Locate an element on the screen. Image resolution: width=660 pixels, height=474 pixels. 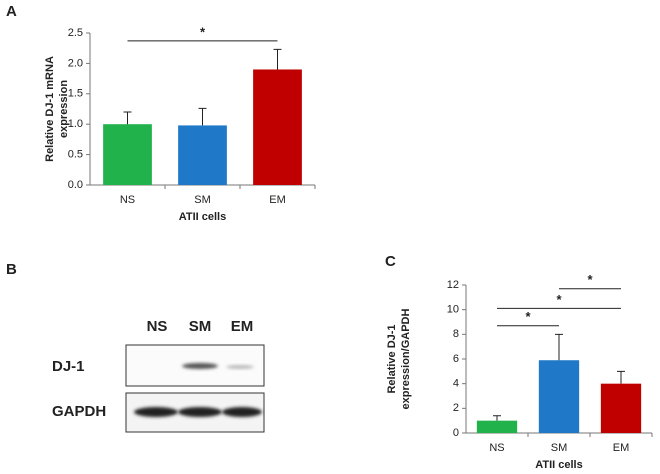
western-blot: NS SM EM DJ-1 GAPDH is located at coordinates (158, 375).